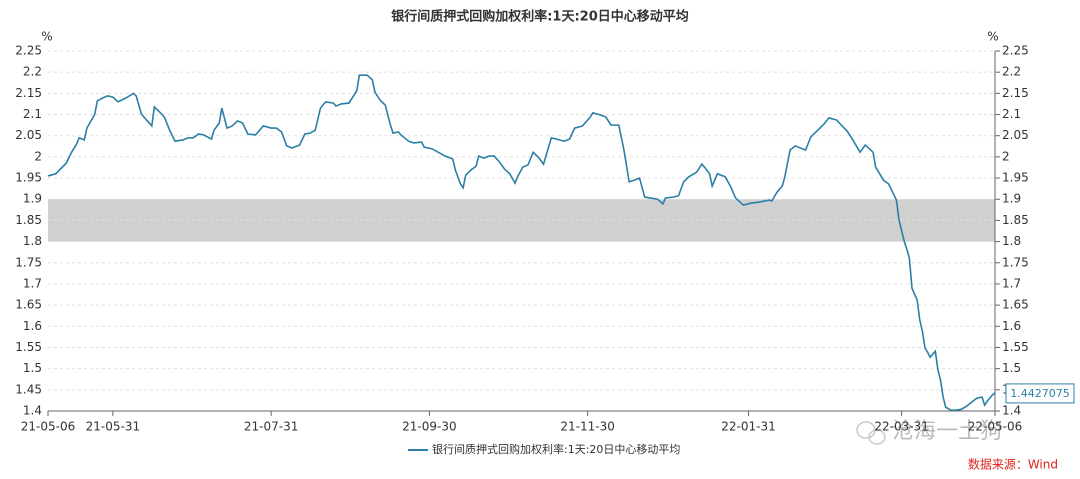  I want to click on y-tick-label: 1.4, so click(32, 411).